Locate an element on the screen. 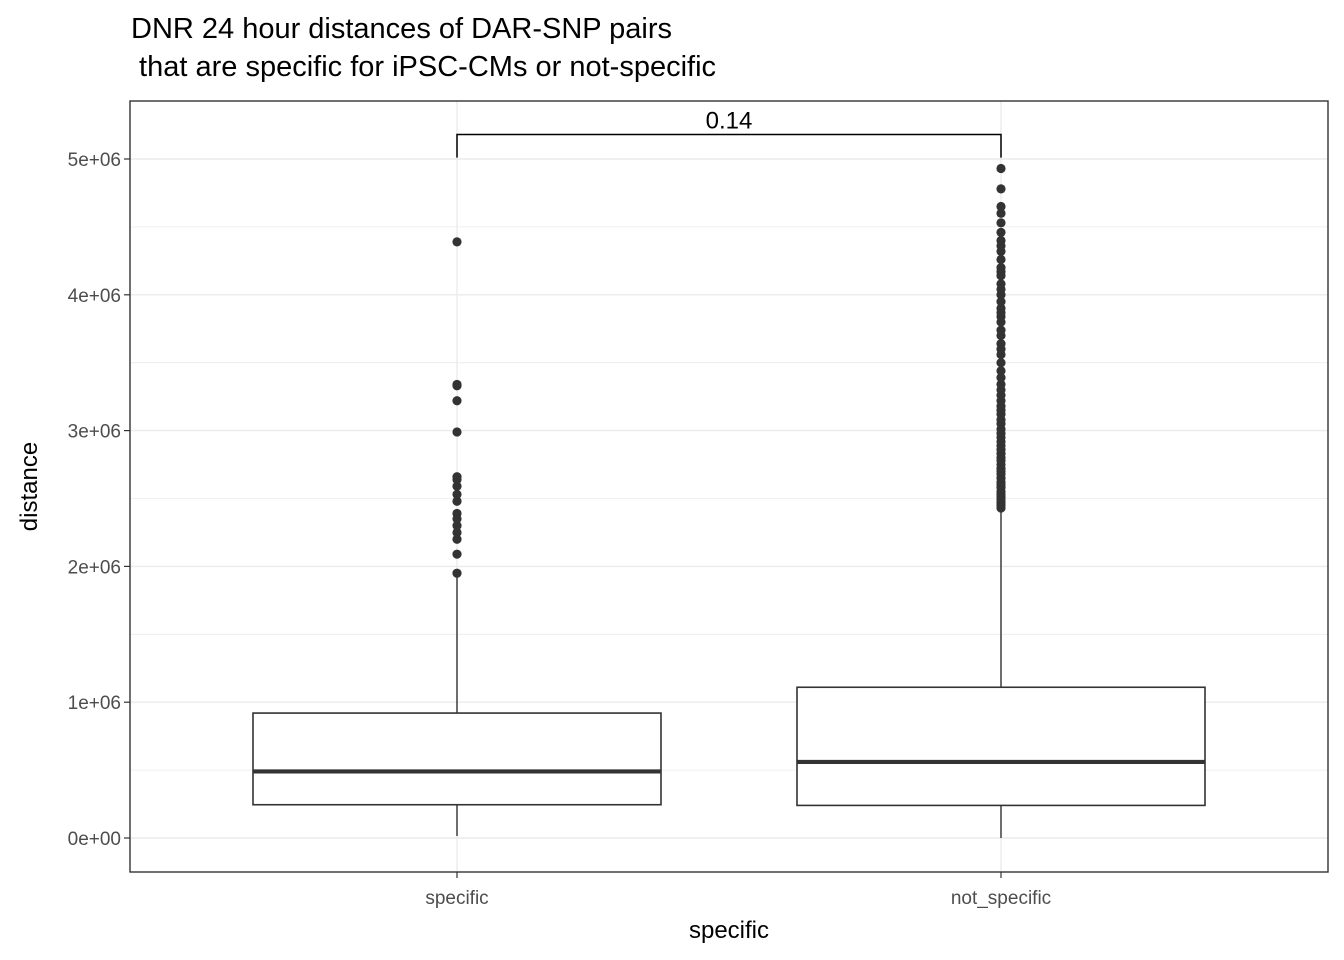 This screenshot has height=960, width=1344. y-tick-label: 3e+06 is located at coordinates (94, 432).